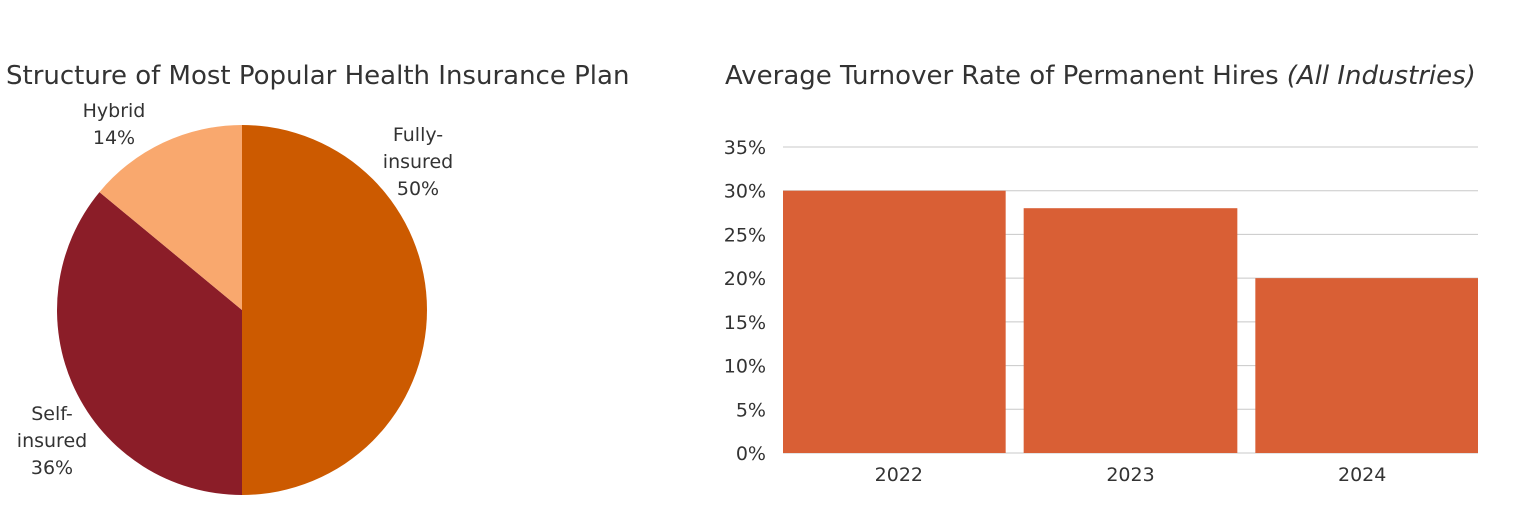 The height and width of the screenshot is (508, 1536). I want to click on bar-2023, so click(1130, 330).